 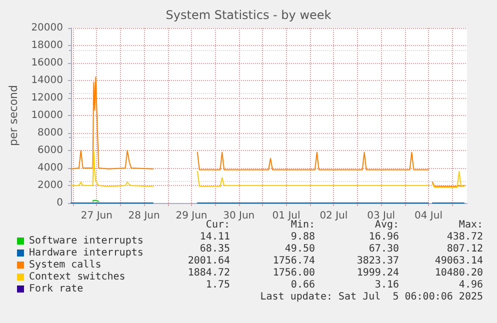 I want to click on x-tick-label: 01 Jul, so click(x=286, y=216).